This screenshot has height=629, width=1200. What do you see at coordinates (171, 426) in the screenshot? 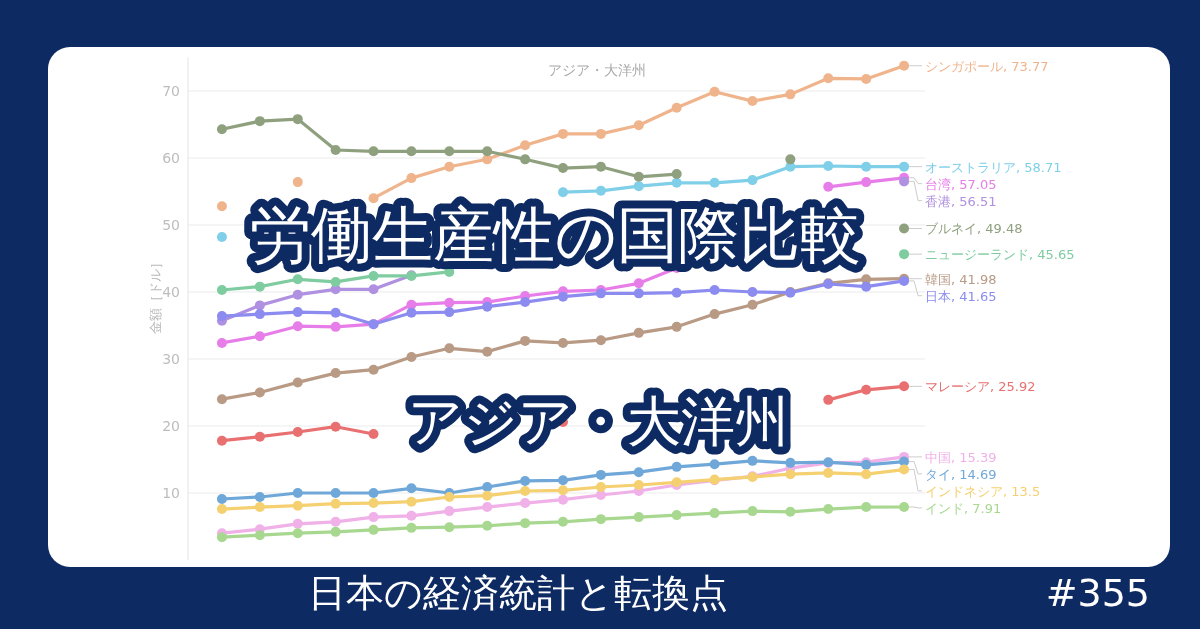
I see `y-tick-label: 20` at bounding box center [171, 426].